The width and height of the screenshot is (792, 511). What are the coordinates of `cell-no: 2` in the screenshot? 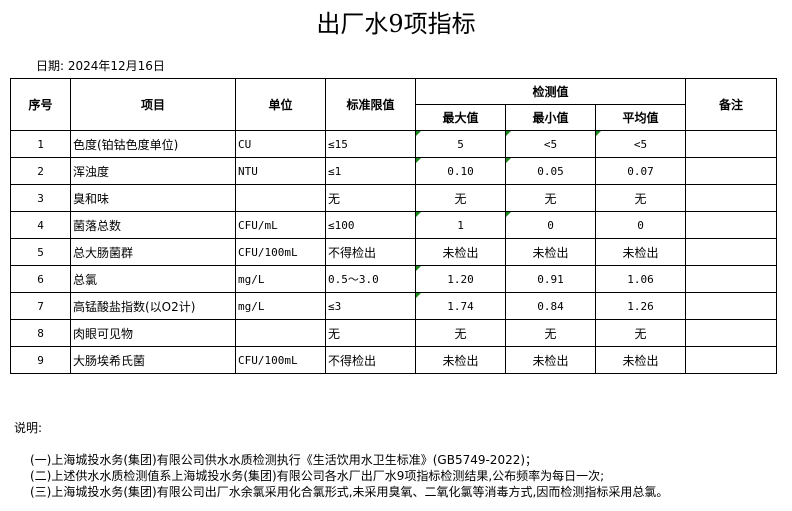 It's located at (40, 171).